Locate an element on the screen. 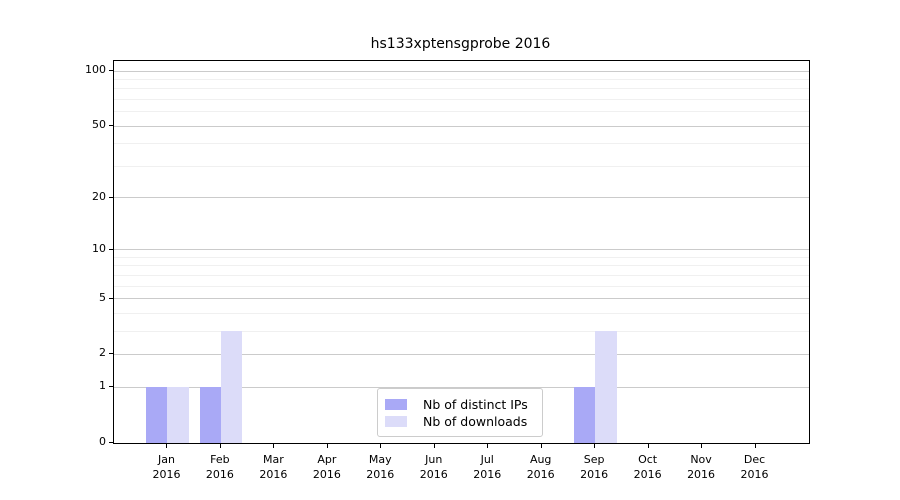  x-tick-label: May 2016 is located at coordinates (380, 467).